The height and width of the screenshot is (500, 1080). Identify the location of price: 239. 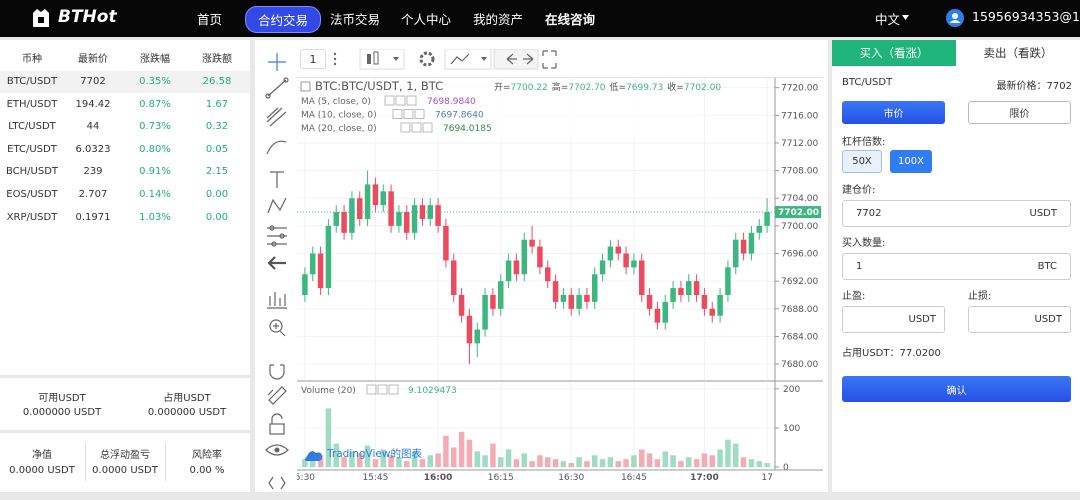
(93, 172).